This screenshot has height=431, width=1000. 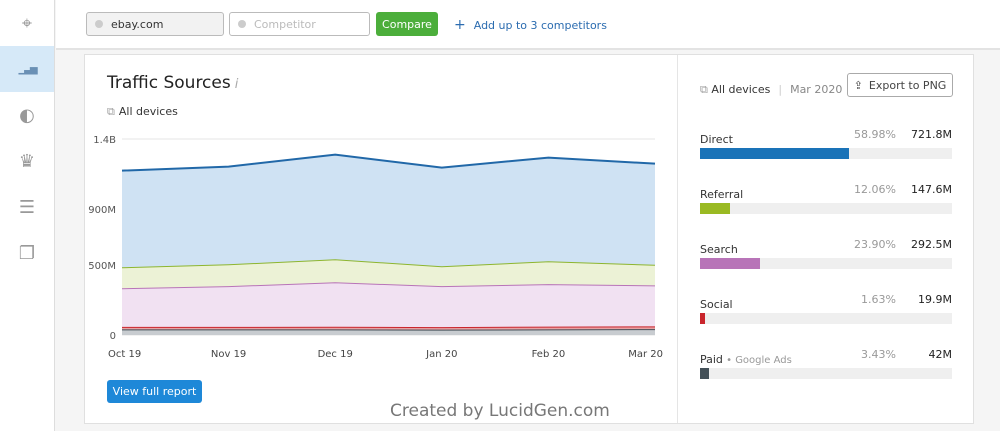 What do you see at coordinates (719, 249) in the screenshot?
I see `source-label: Search` at bounding box center [719, 249].